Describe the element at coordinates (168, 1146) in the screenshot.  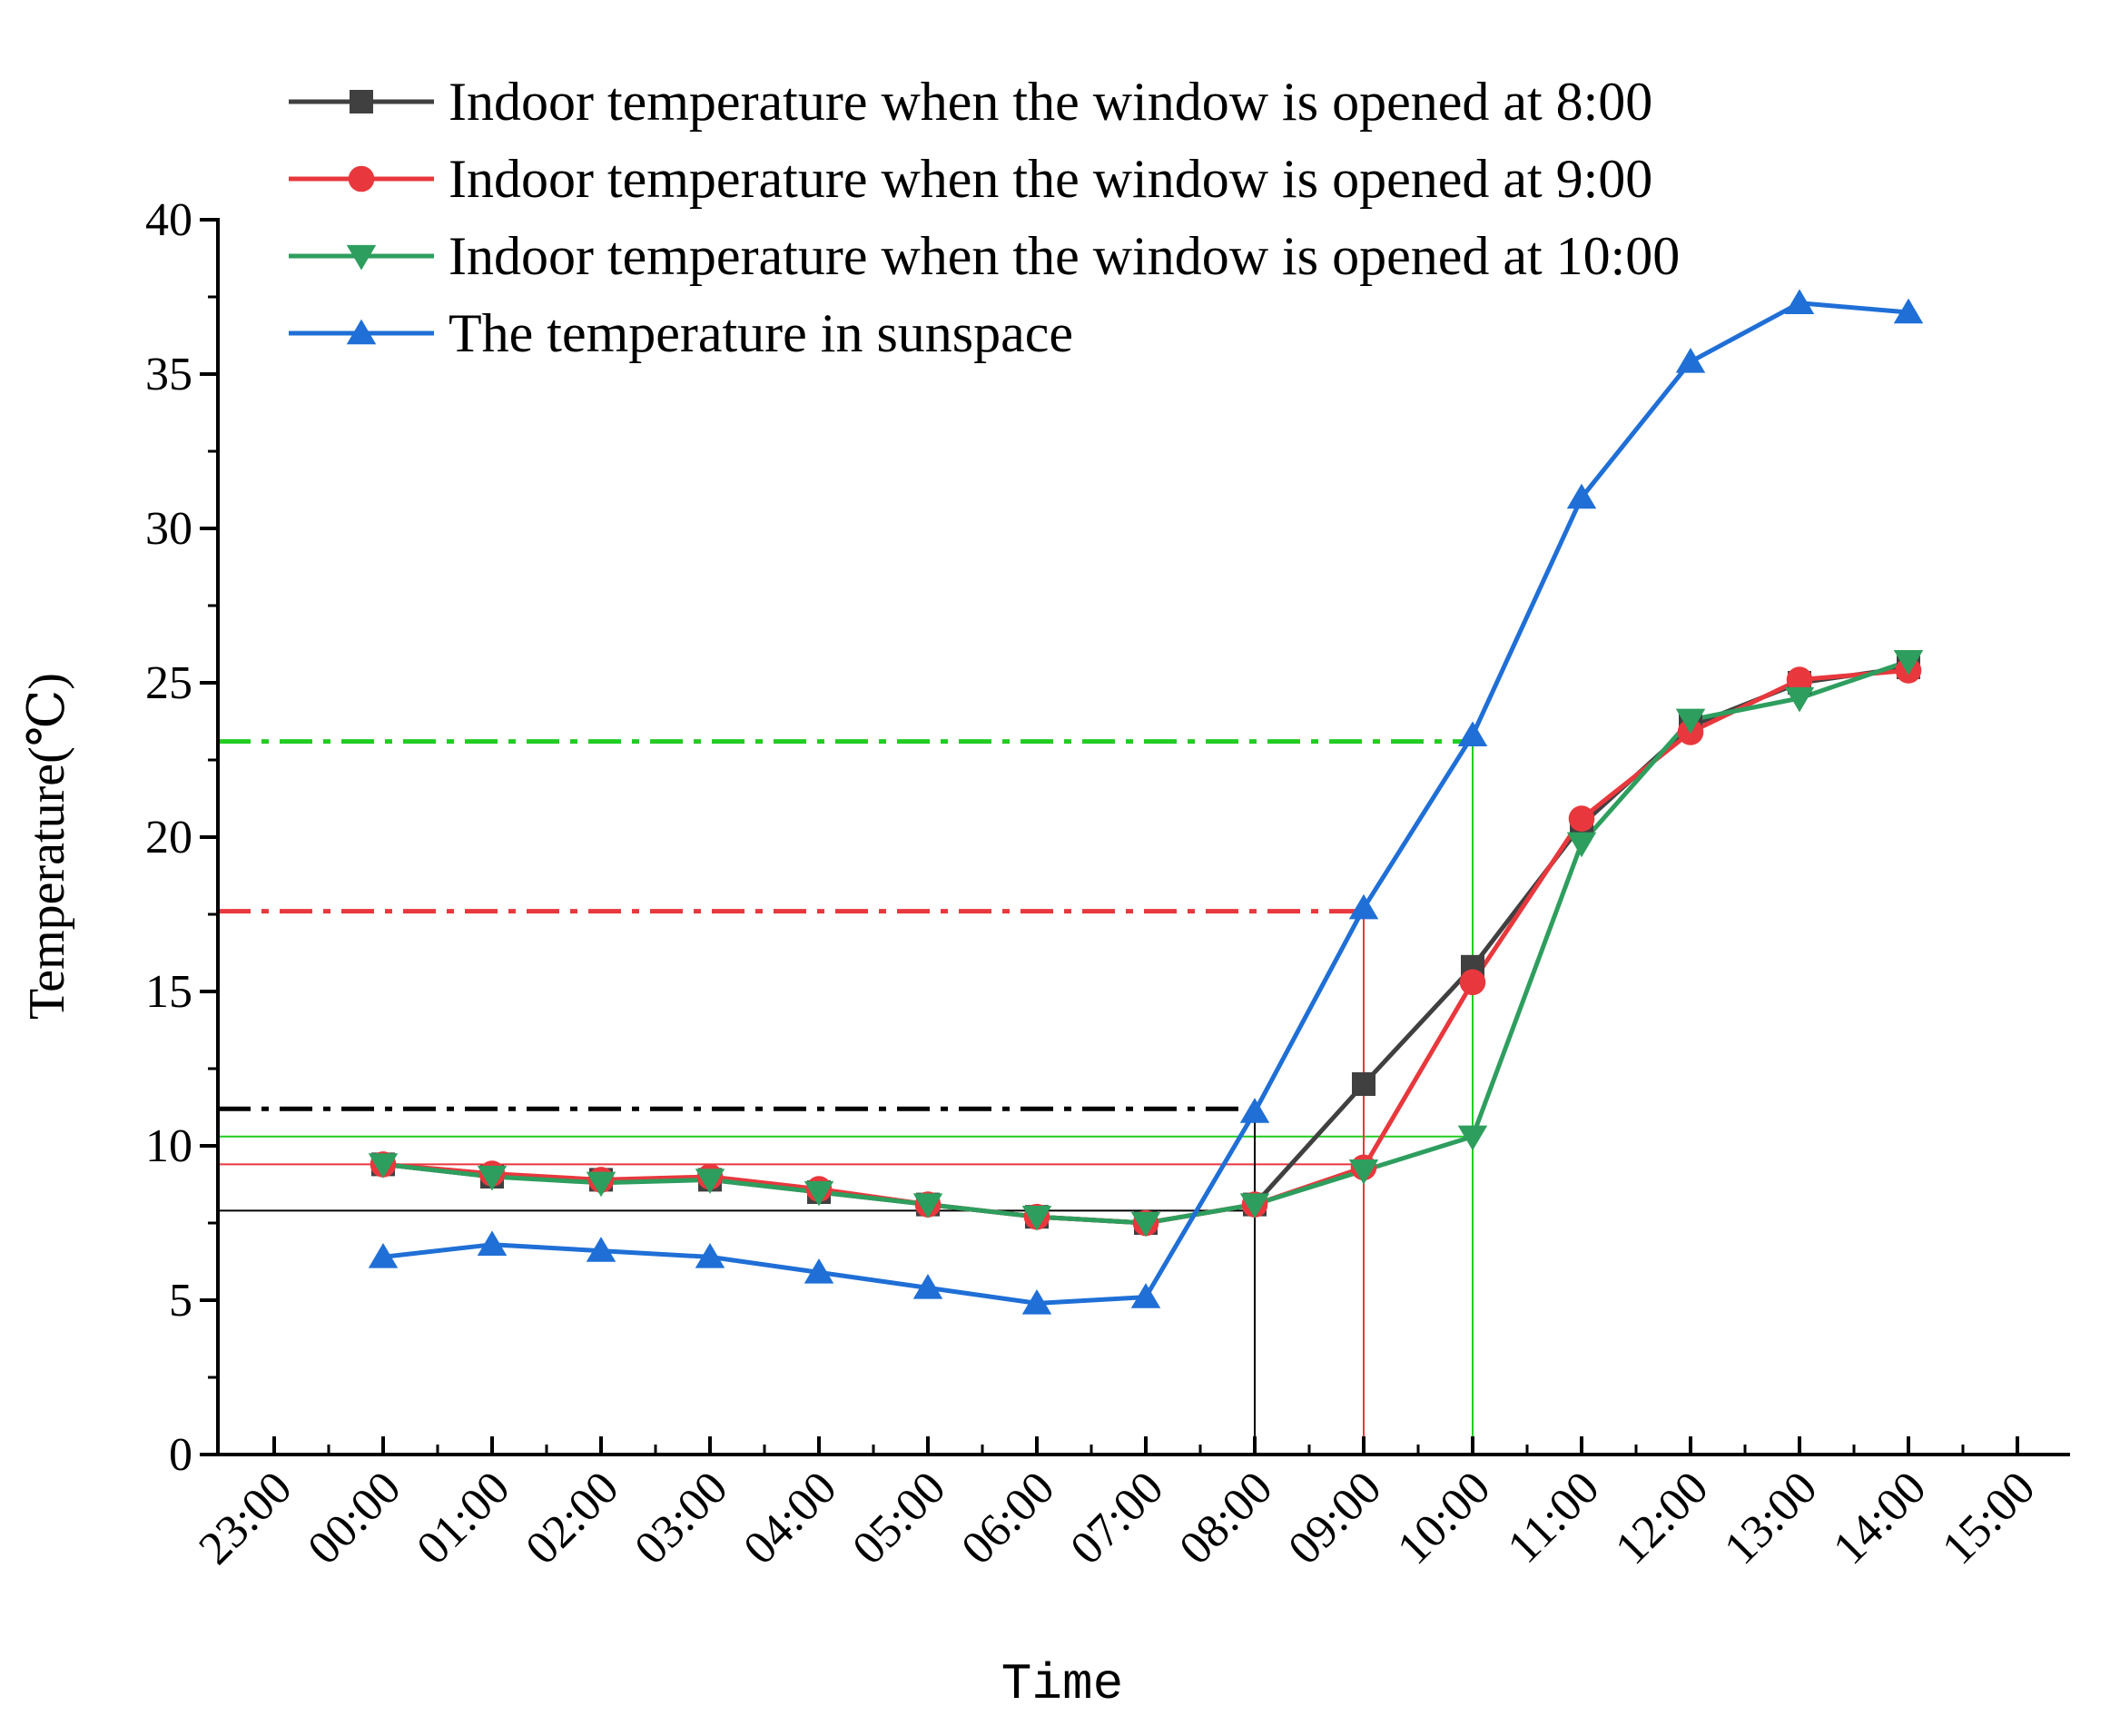
I see `y-tick-label-10: 10` at that location.